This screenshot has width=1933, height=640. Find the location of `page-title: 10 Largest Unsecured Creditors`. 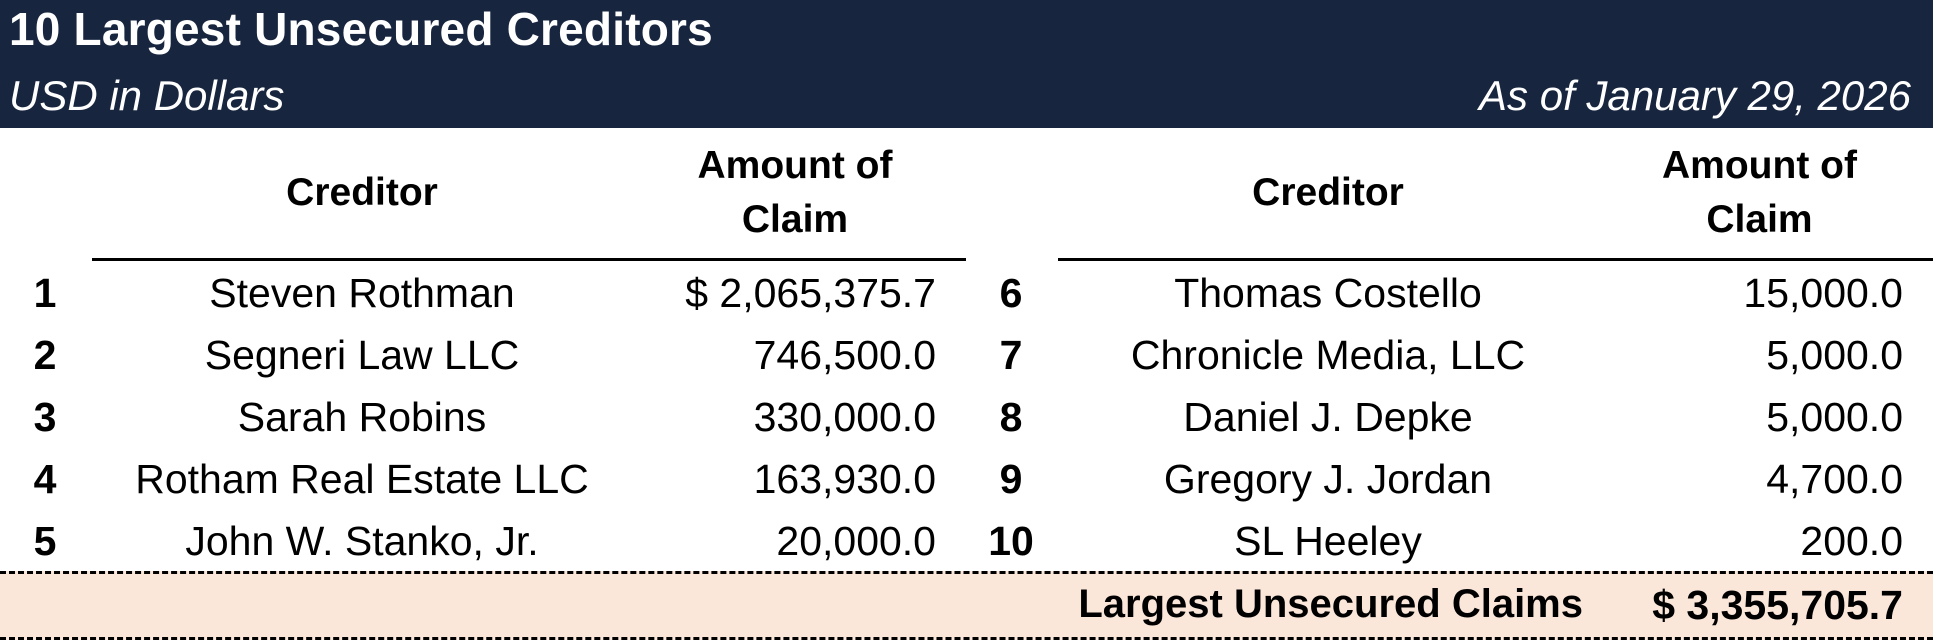

page-title: 10 Largest Unsecured Creditors is located at coordinates (361, 29).